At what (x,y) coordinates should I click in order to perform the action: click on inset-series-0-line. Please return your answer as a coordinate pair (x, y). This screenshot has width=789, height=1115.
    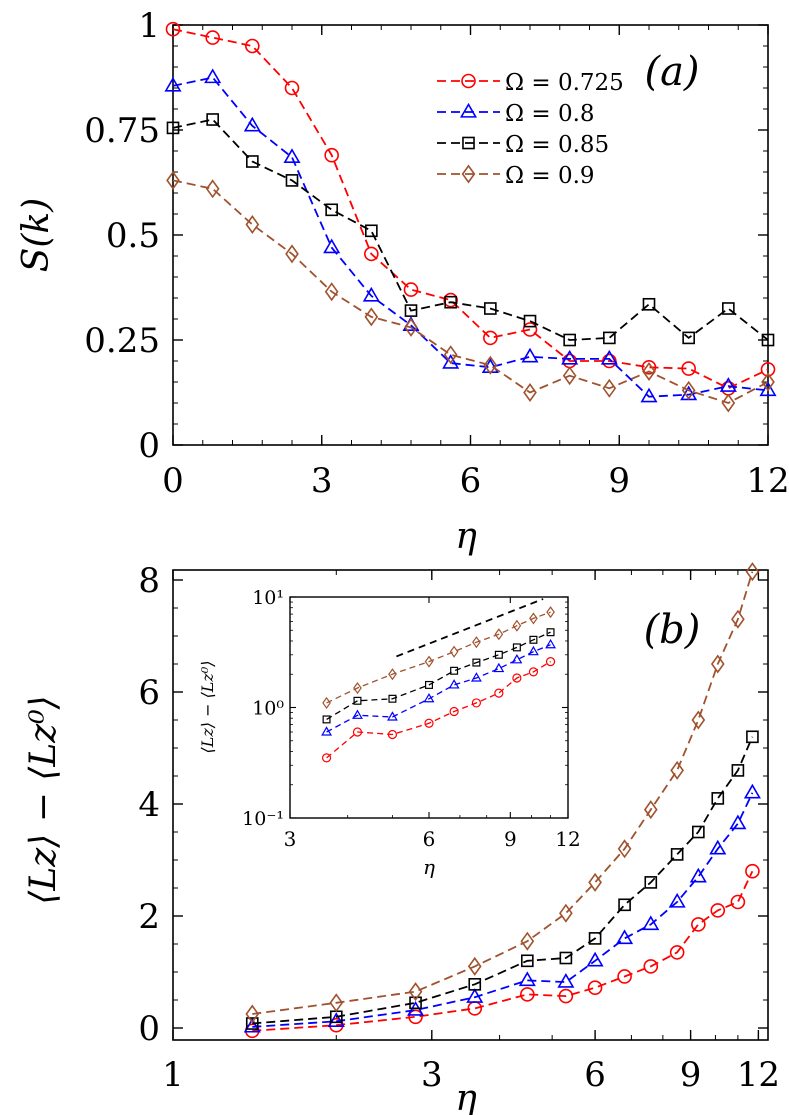
    Looking at the image, I should click on (438, 710).